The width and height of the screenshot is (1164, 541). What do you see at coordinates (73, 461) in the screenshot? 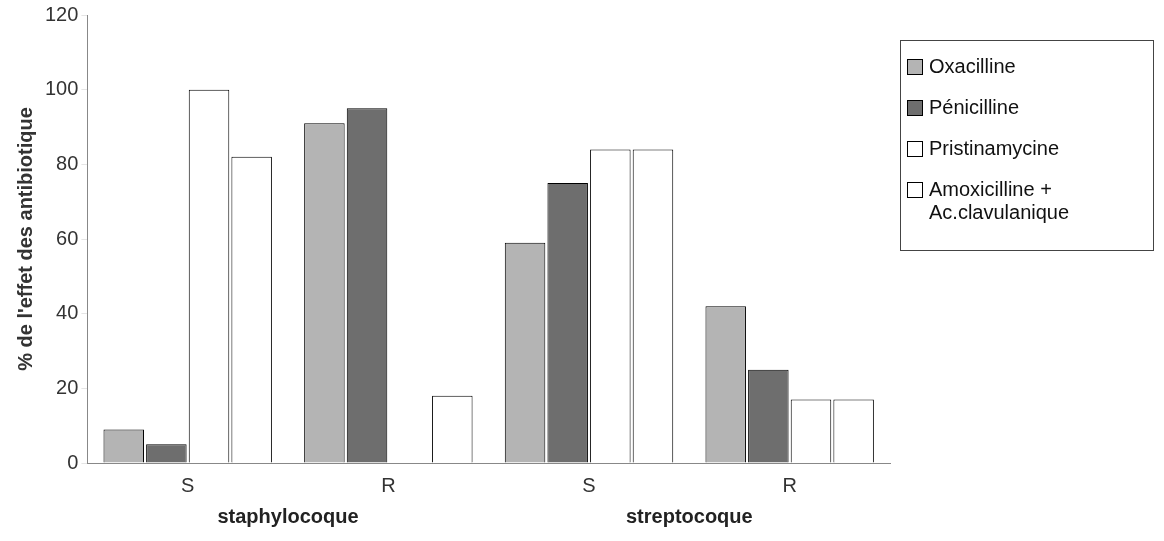
I see `y-tick-label: 0` at bounding box center [73, 461].